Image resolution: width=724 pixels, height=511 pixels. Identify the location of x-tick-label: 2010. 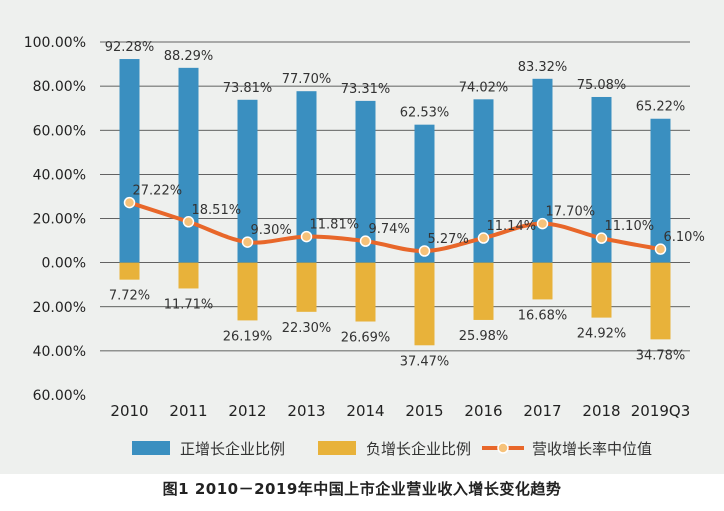
(129, 411).